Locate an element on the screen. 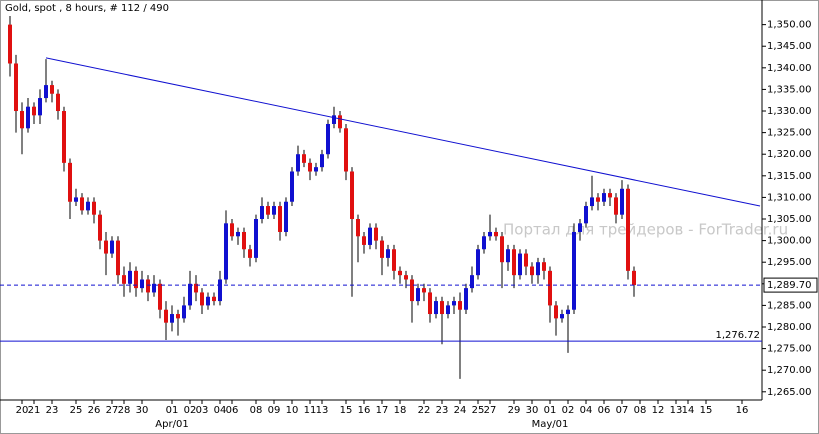 Image resolution: width=819 pixels, height=434 pixels. y-tick-label: 1,330.00 is located at coordinates (789, 111).